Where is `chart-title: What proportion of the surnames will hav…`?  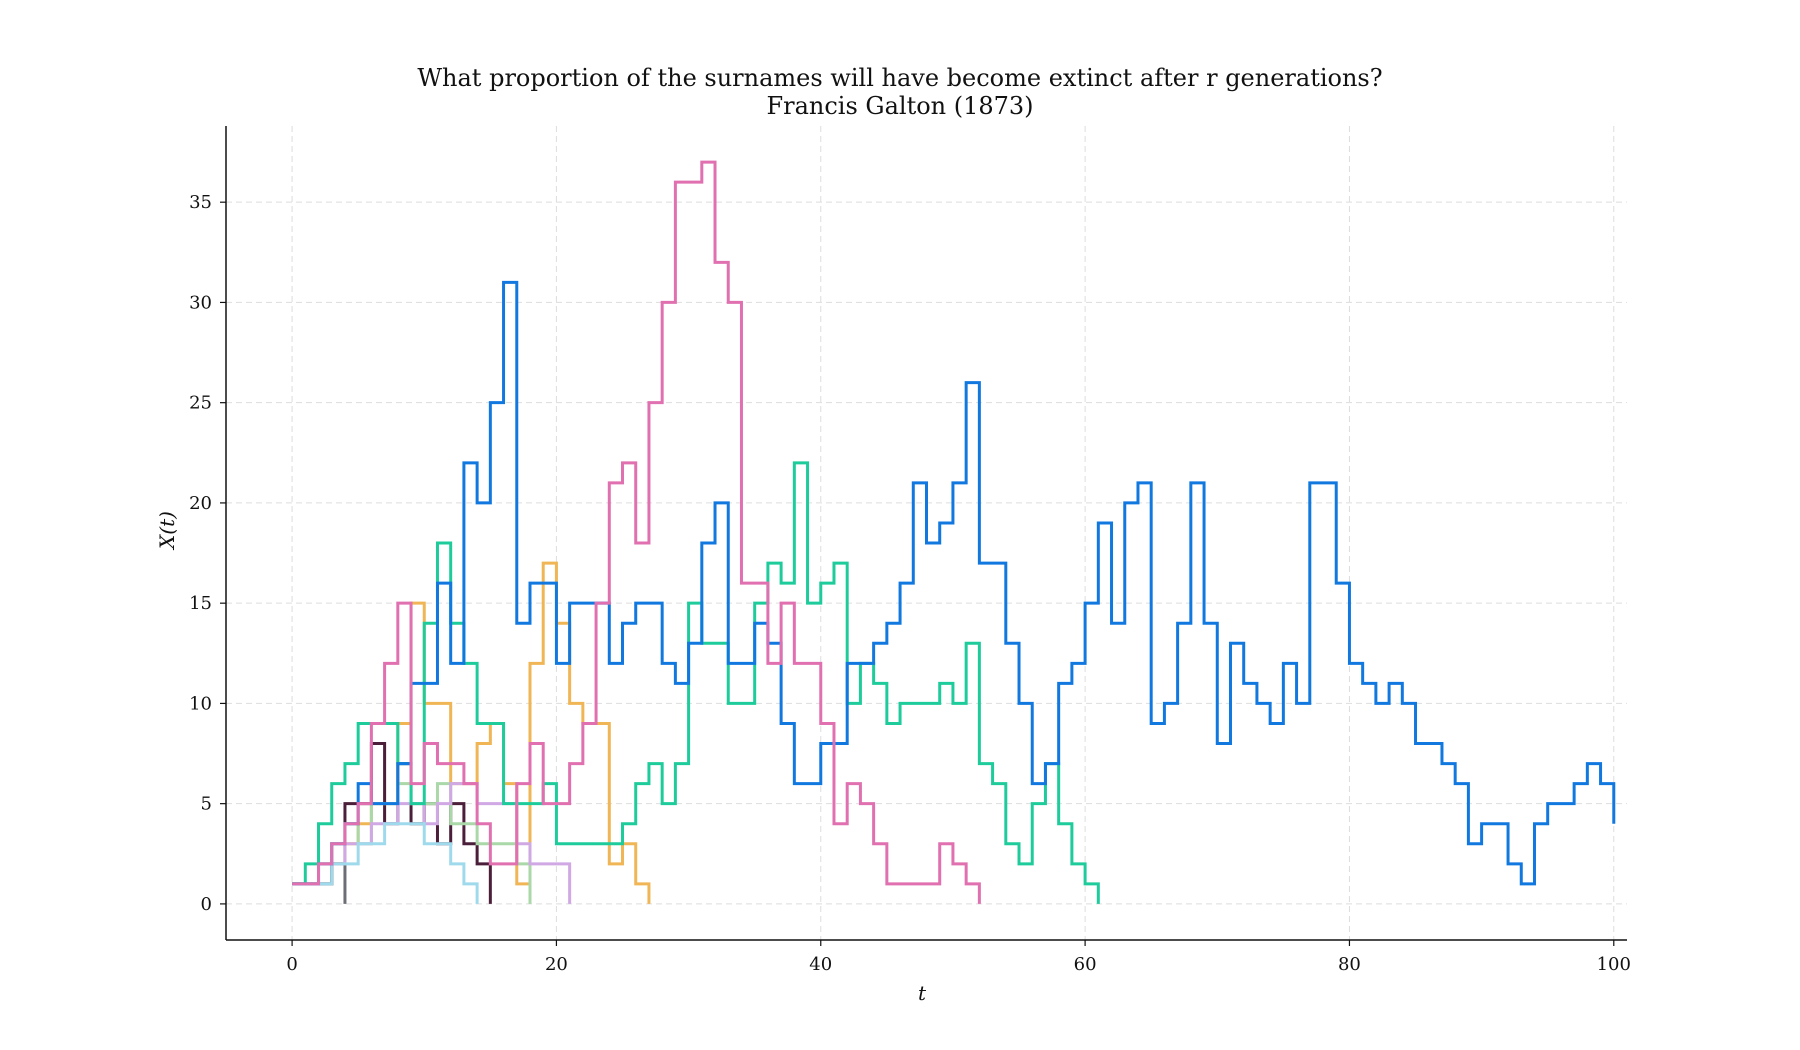 chart-title: What proportion of the surnames will hav… is located at coordinates (900, 78).